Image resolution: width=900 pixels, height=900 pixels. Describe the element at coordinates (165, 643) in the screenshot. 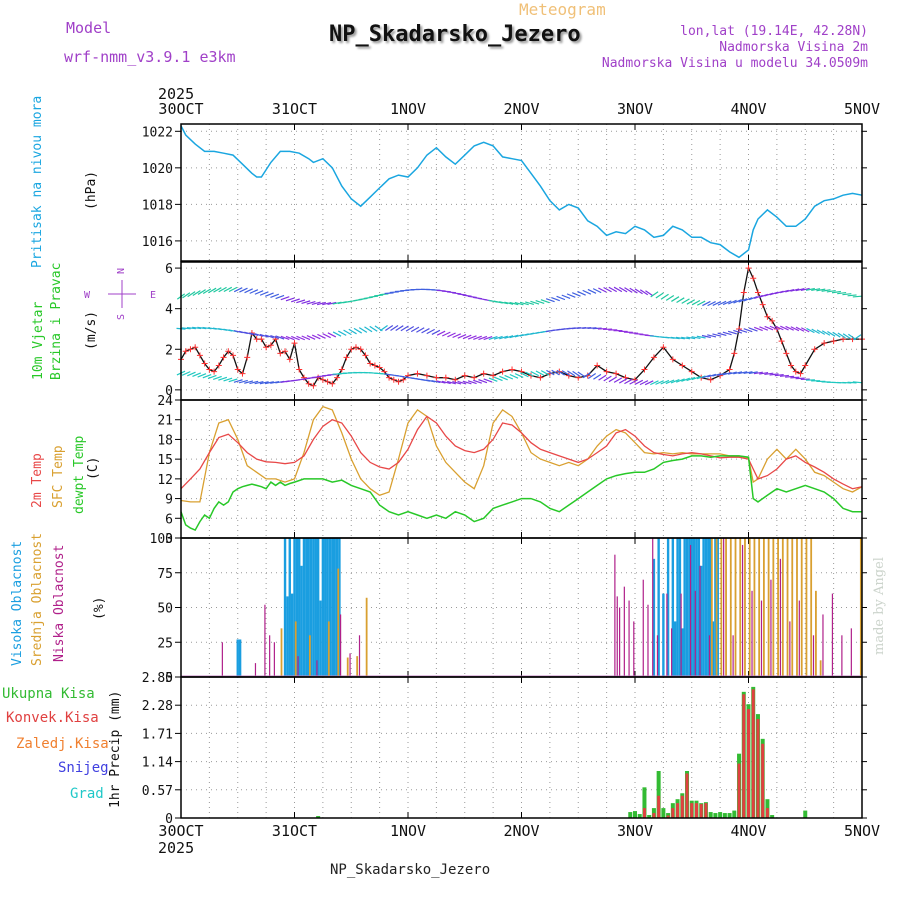

I see `y-tick-label: 25` at that location.